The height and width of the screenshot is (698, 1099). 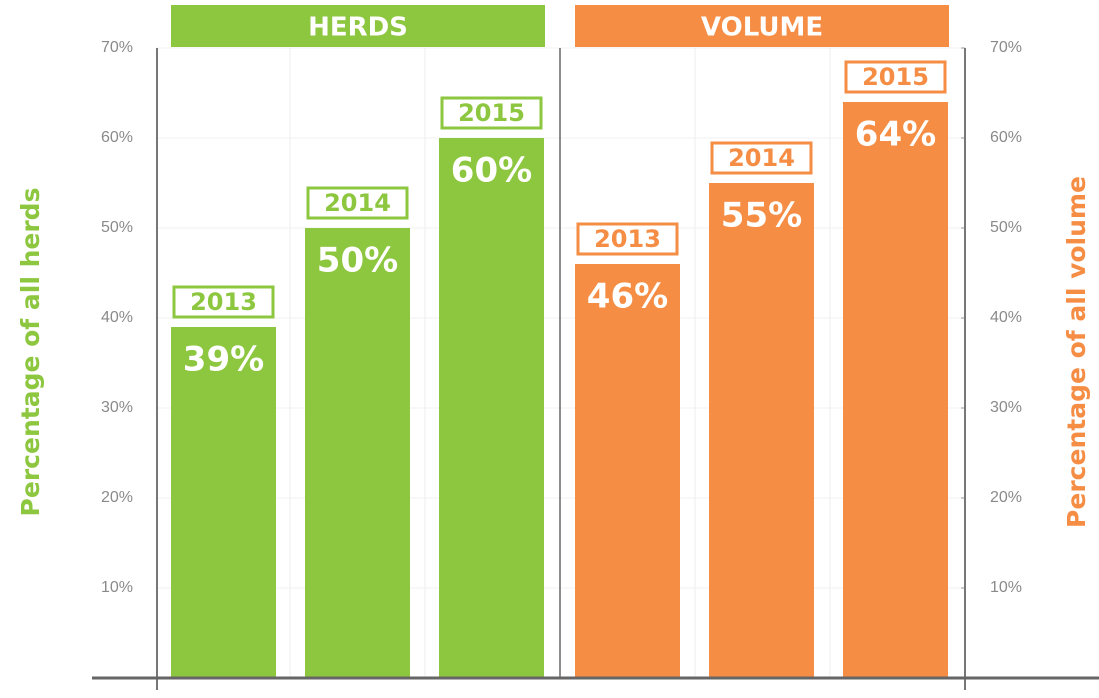 What do you see at coordinates (1006, 317) in the screenshot?
I see `y2-tick-label: 40%` at bounding box center [1006, 317].